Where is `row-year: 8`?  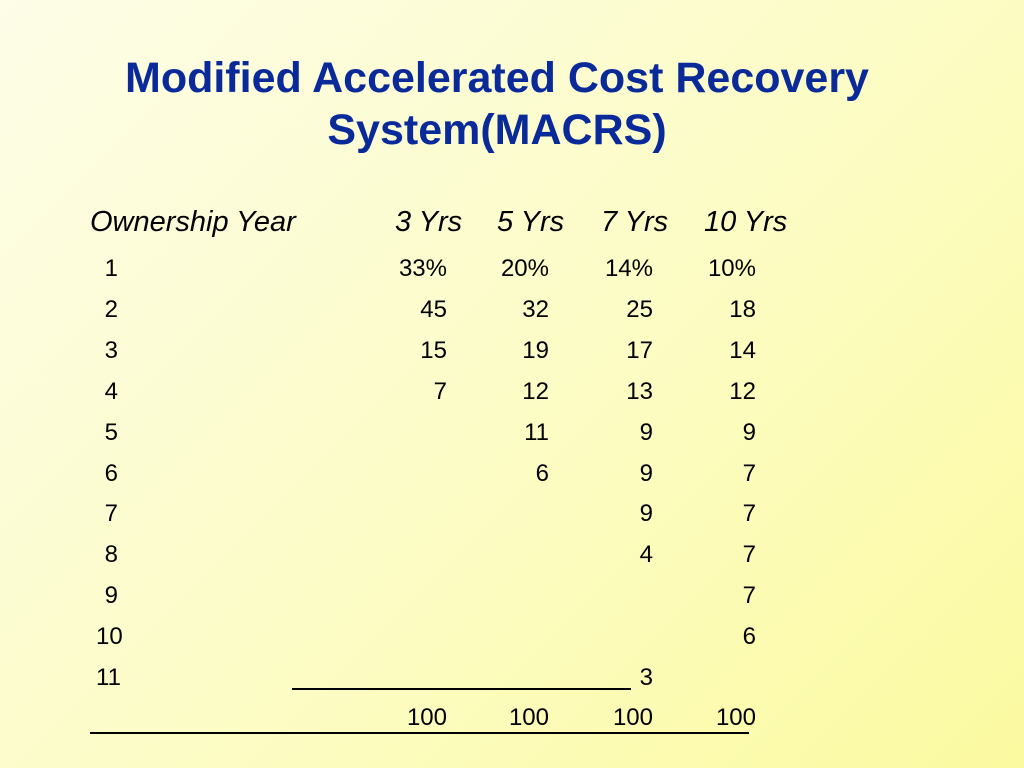 row-year: 8 is located at coordinates (111, 555).